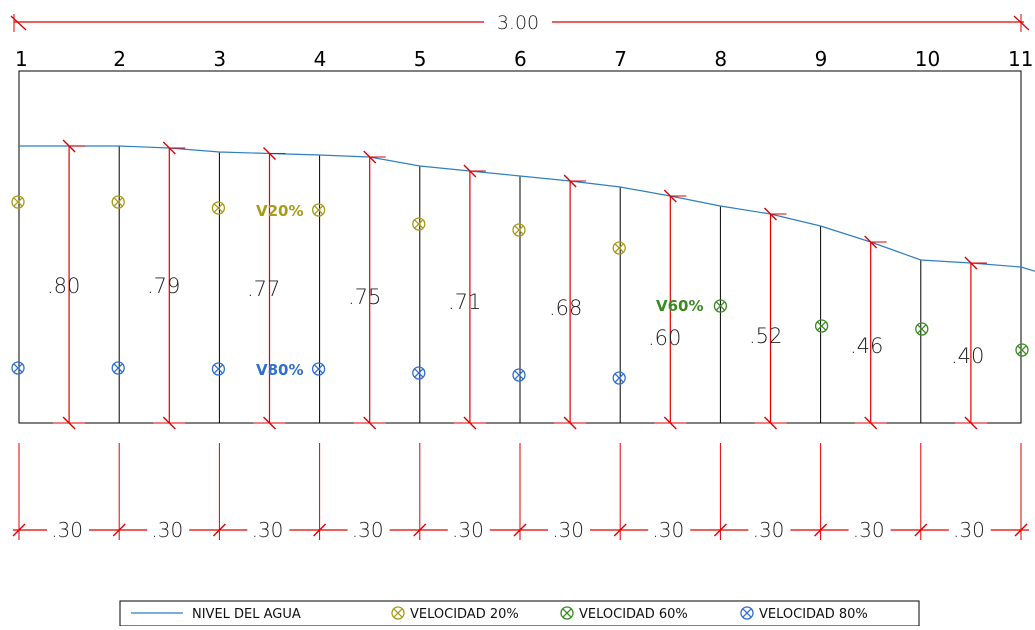  What do you see at coordinates (520, 59) in the screenshot?
I see `station-number: 6` at bounding box center [520, 59].